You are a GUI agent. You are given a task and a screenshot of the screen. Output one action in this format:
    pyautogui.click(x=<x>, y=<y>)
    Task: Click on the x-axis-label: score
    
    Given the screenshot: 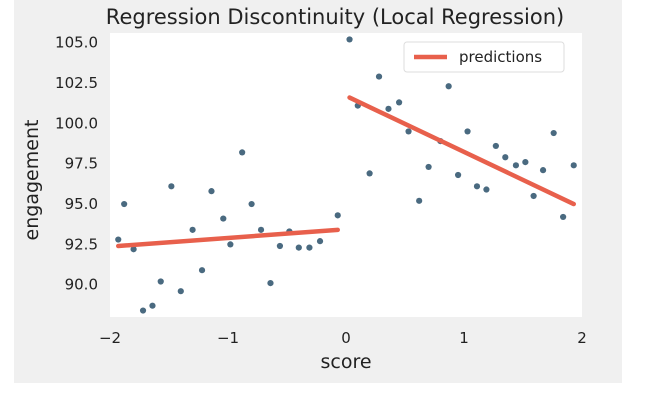 What is the action you would take?
    pyautogui.click(x=345, y=362)
    